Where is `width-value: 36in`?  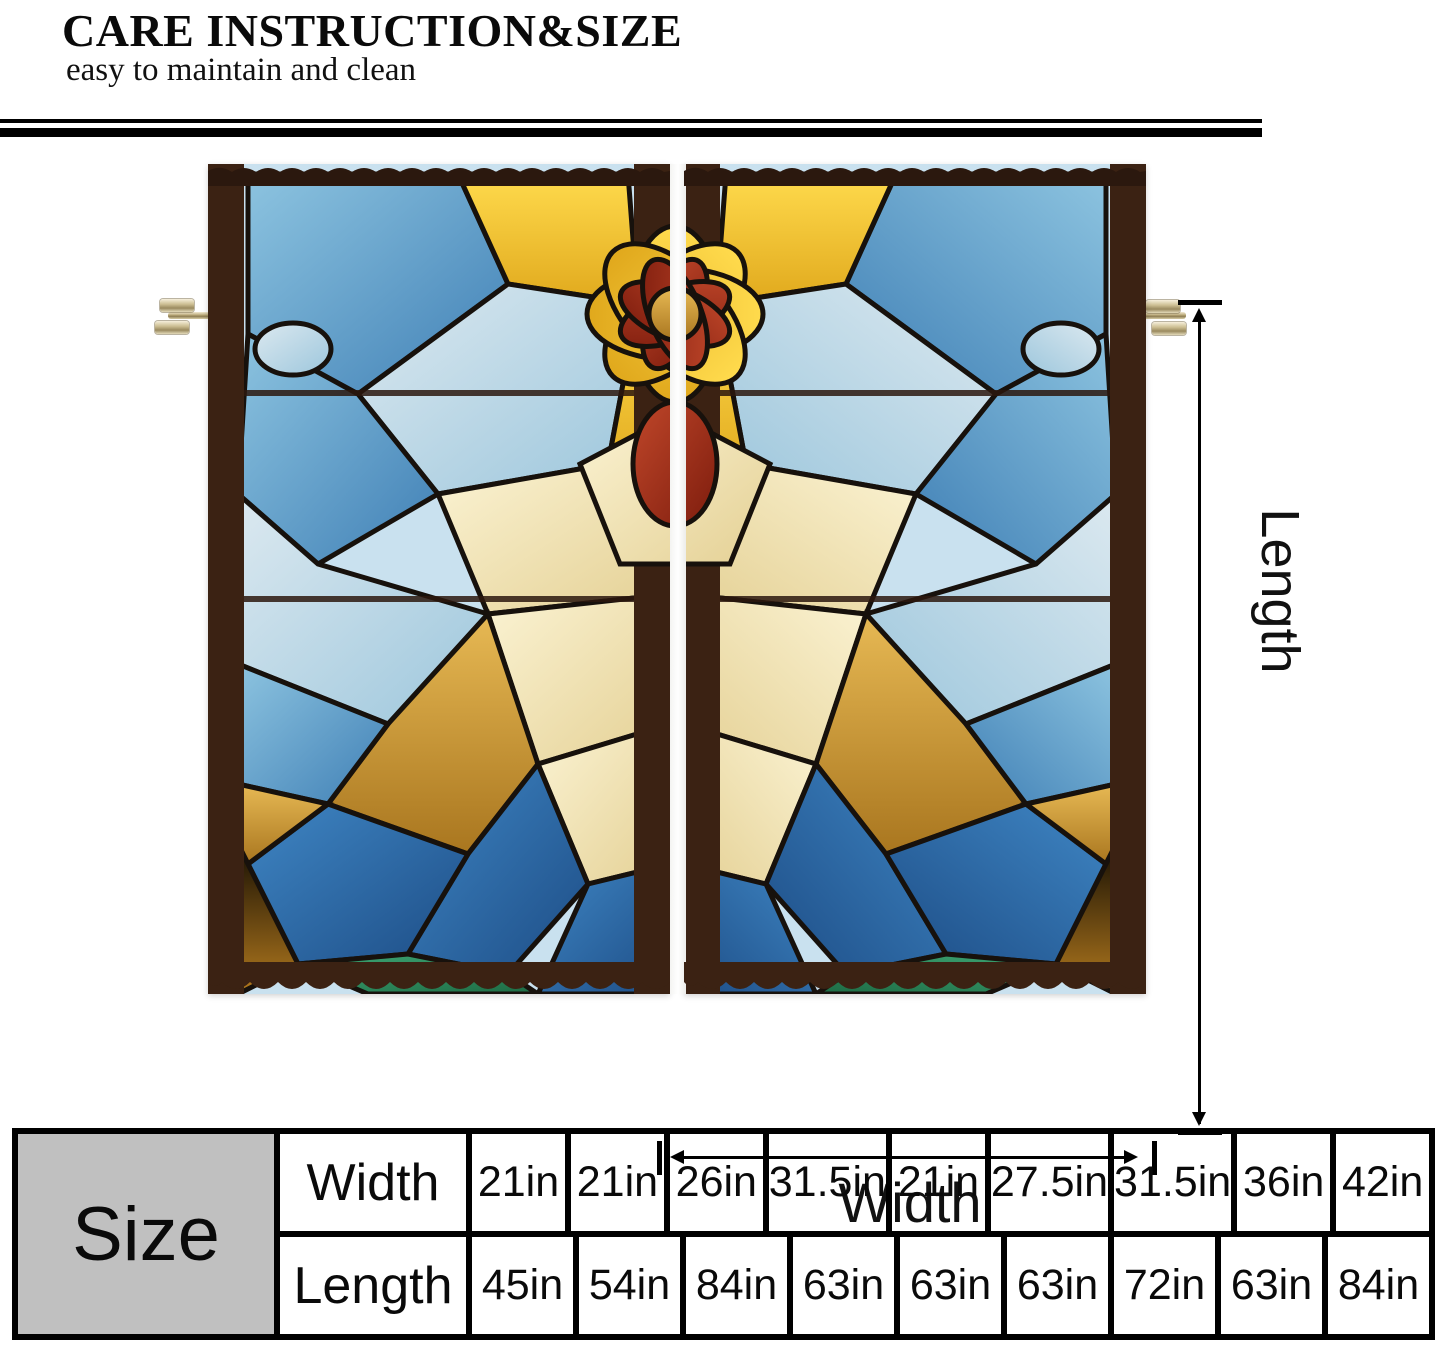
width-value: 36in is located at coordinates (1287, 1182).